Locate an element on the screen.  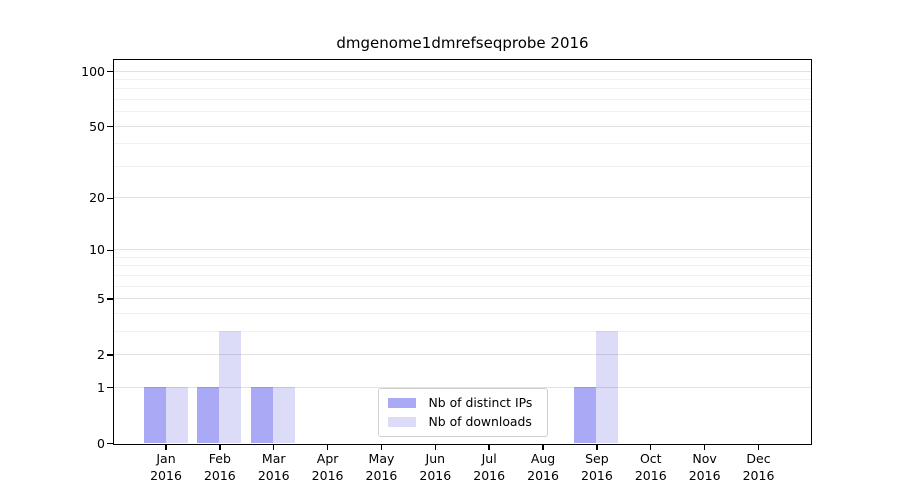
y-tick-label-50: 50 is located at coordinates (97, 126).